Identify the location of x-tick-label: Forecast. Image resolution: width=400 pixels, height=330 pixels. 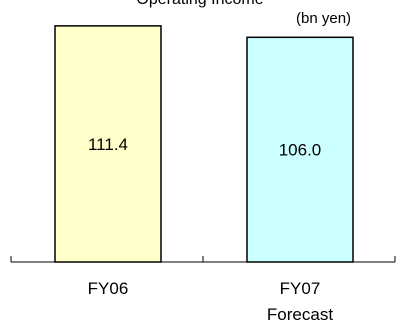
(300, 314).